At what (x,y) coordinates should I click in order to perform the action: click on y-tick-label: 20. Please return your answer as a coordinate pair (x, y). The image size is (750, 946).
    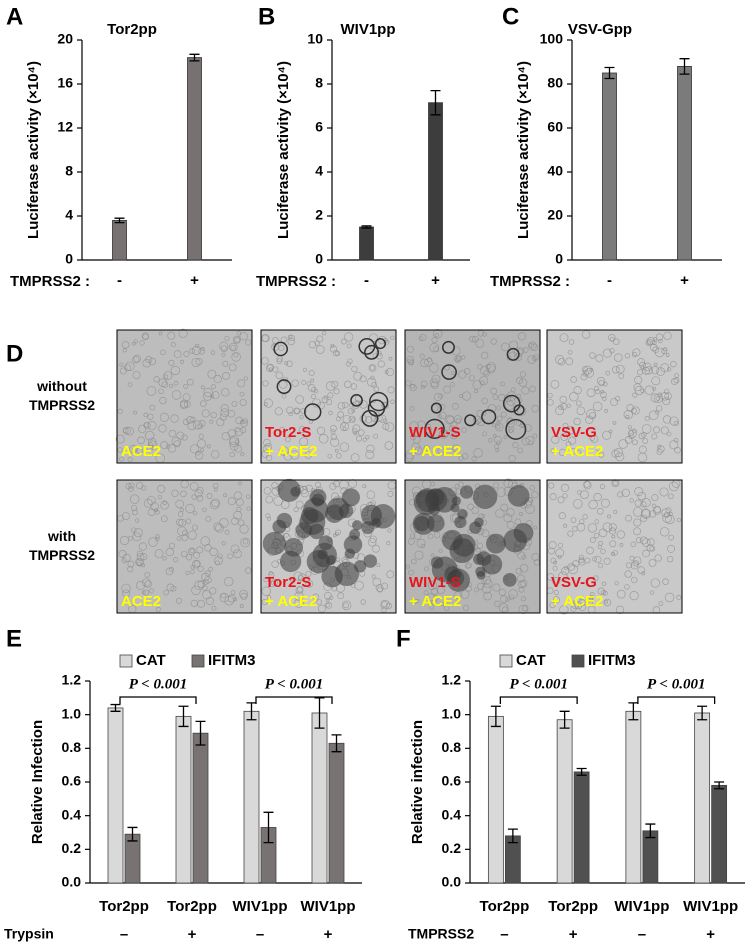
    Looking at the image, I should click on (555, 215).